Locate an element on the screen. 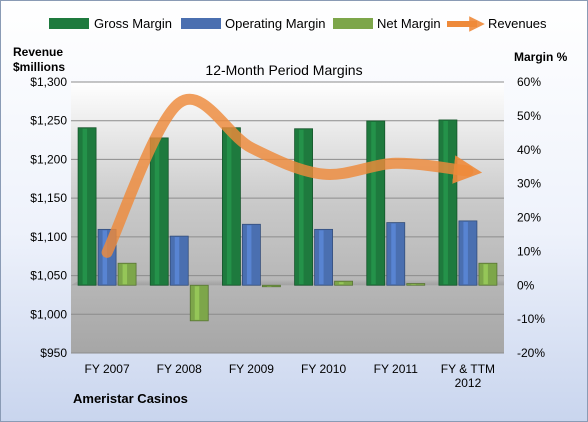  left-tick-label: $1,100 is located at coordinates (48, 237).